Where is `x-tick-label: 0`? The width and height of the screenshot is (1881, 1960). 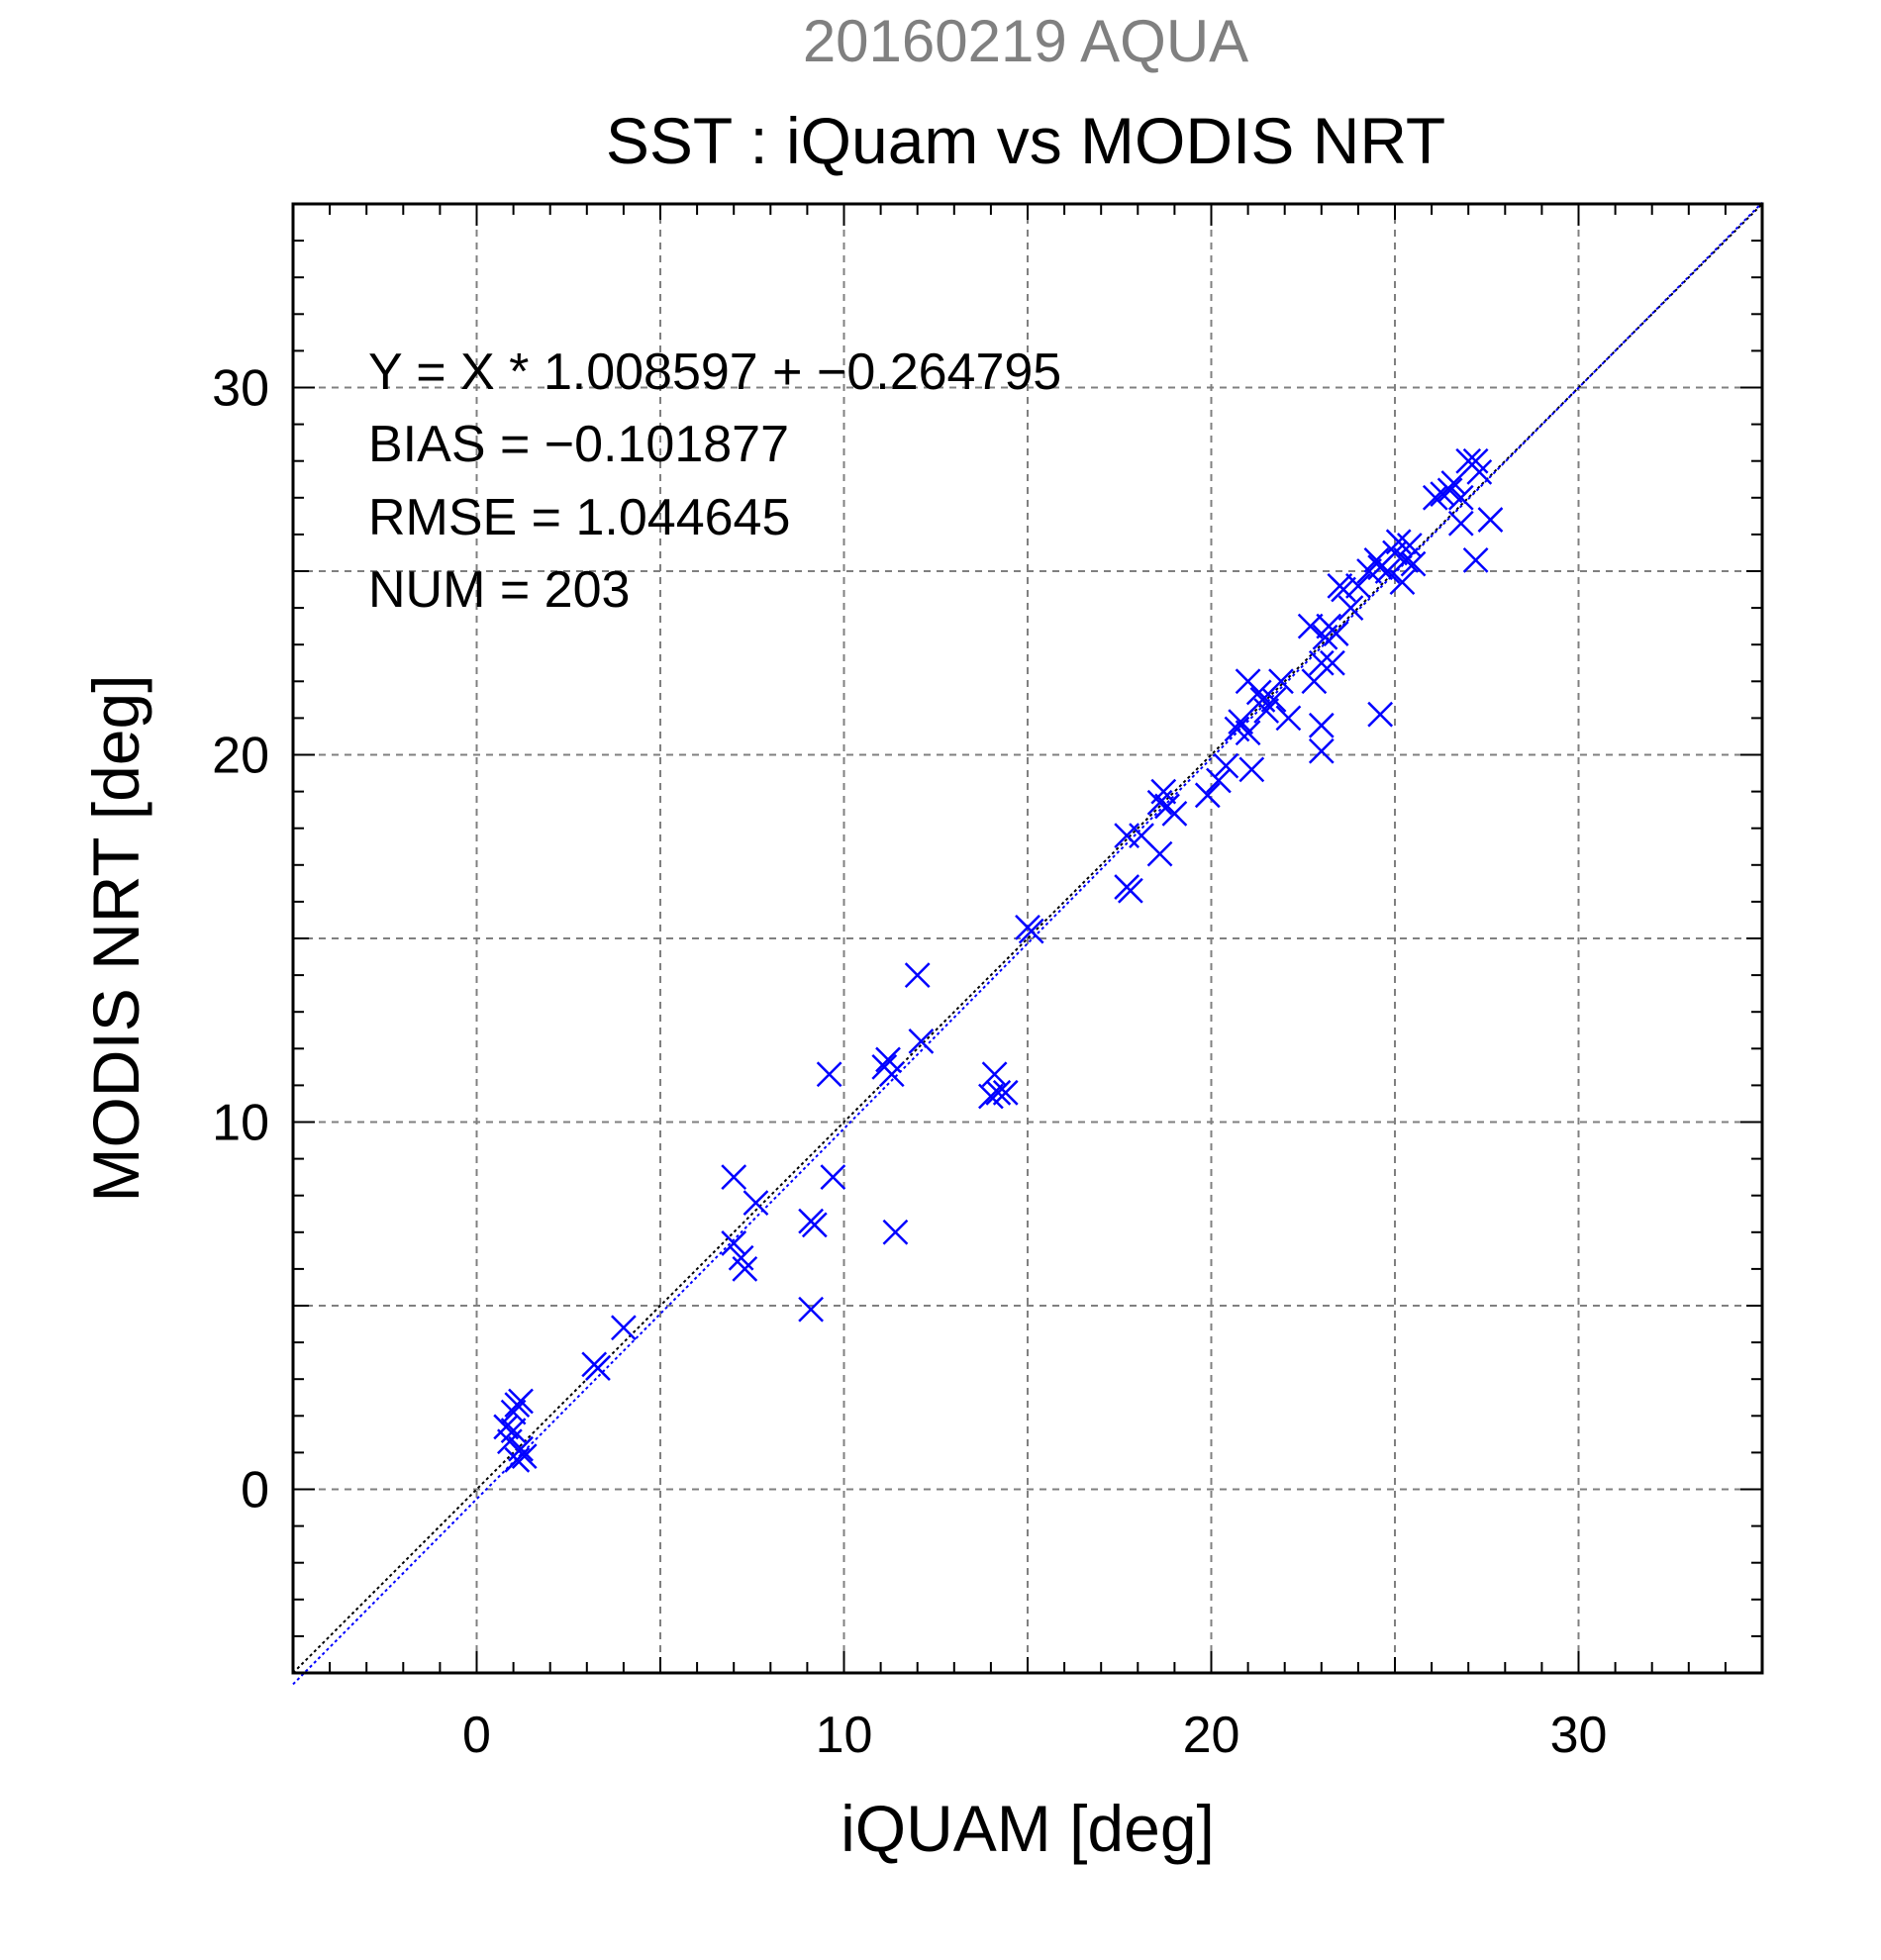 x-tick-label: 0 is located at coordinates (477, 1735).